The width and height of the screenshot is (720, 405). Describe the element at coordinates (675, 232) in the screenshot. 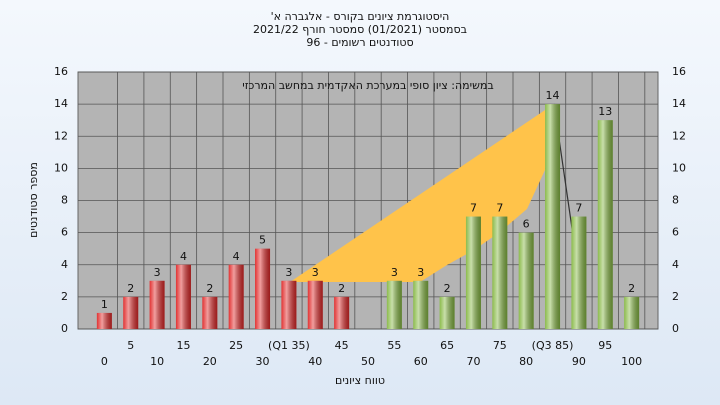

I see `y2-tick-label: 6` at that location.